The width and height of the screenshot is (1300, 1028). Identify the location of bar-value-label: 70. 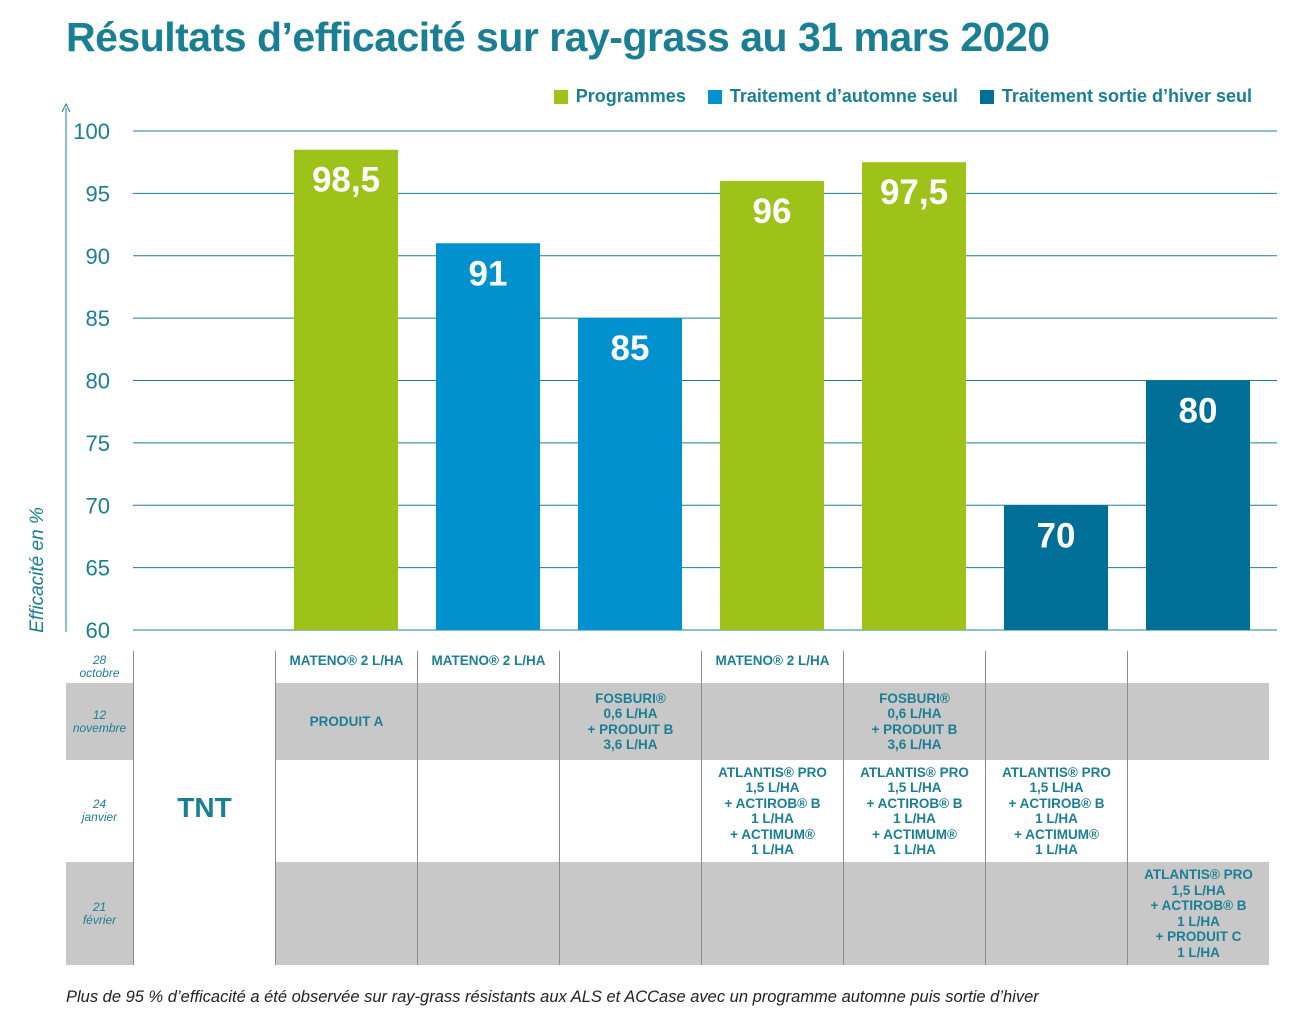
(1056, 535).